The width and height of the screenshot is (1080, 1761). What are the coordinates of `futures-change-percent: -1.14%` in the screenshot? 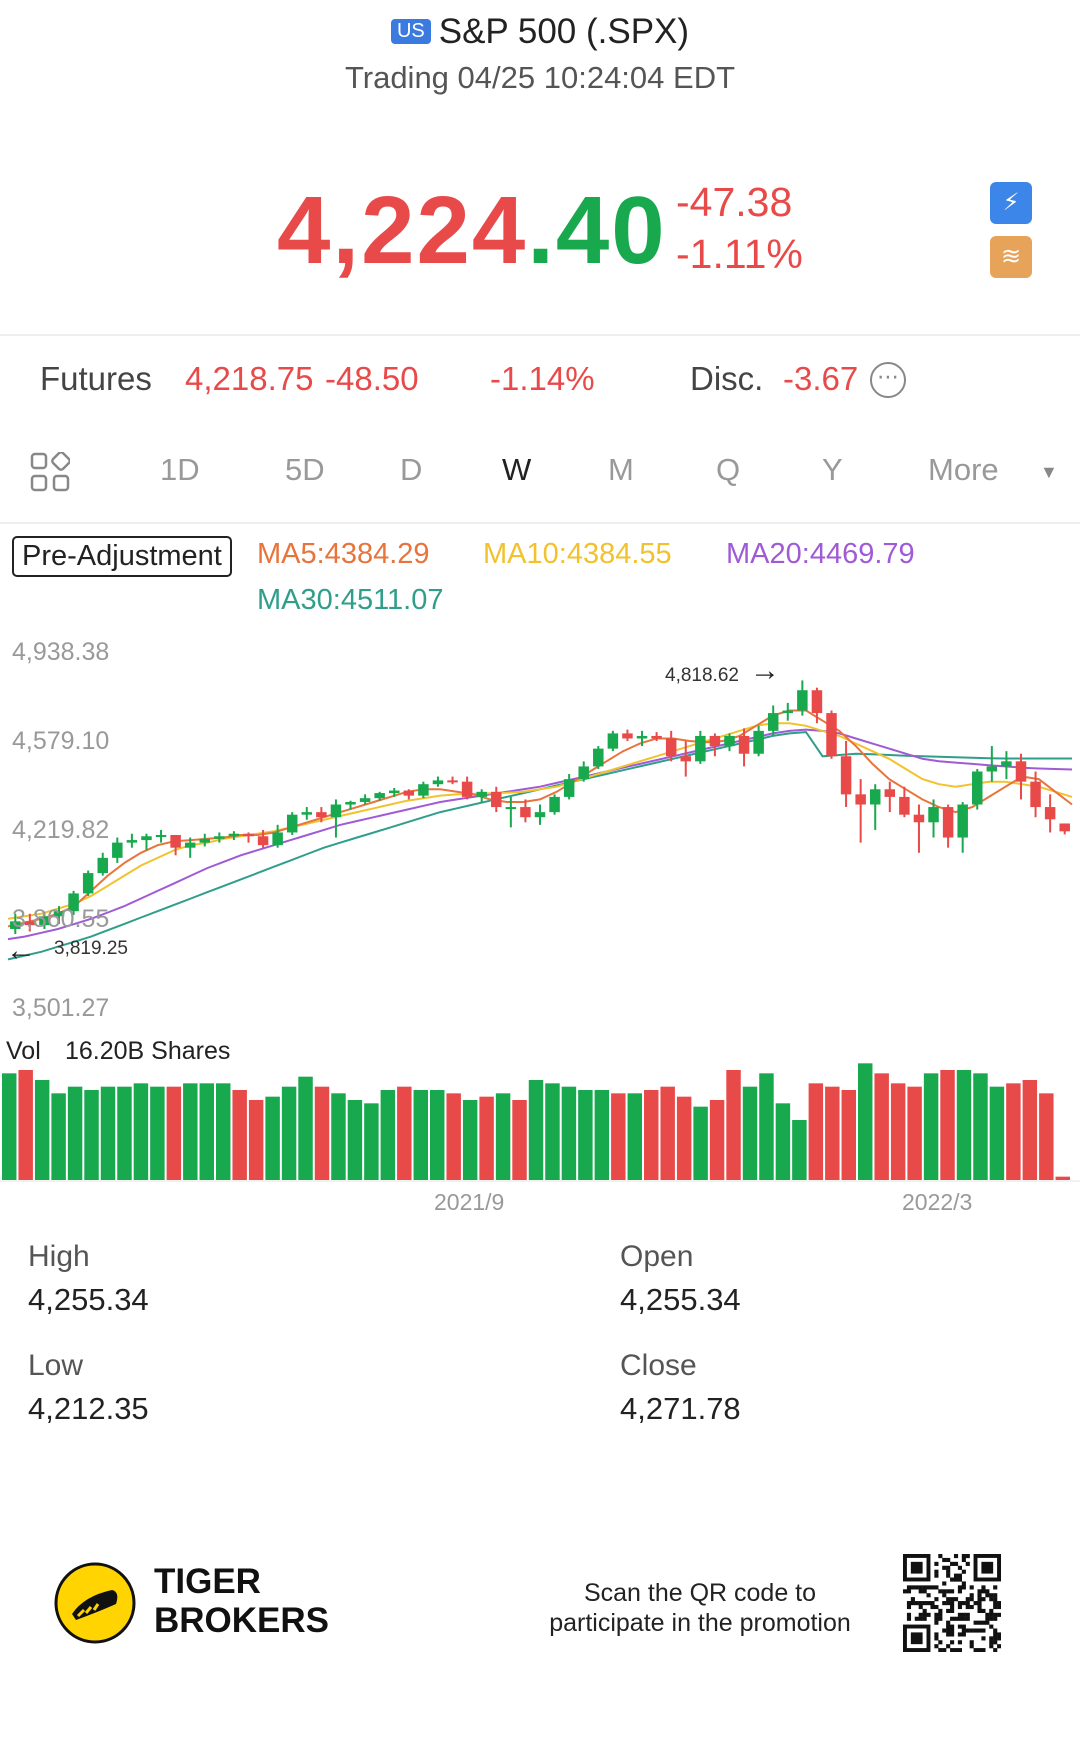 It's located at (542, 378).